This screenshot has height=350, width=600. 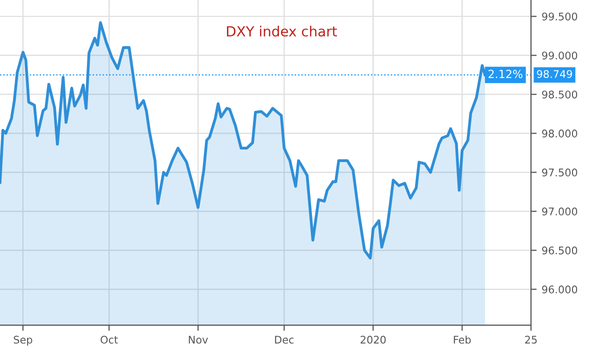 I want to click on x-tick-label: Oct, so click(x=109, y=340).